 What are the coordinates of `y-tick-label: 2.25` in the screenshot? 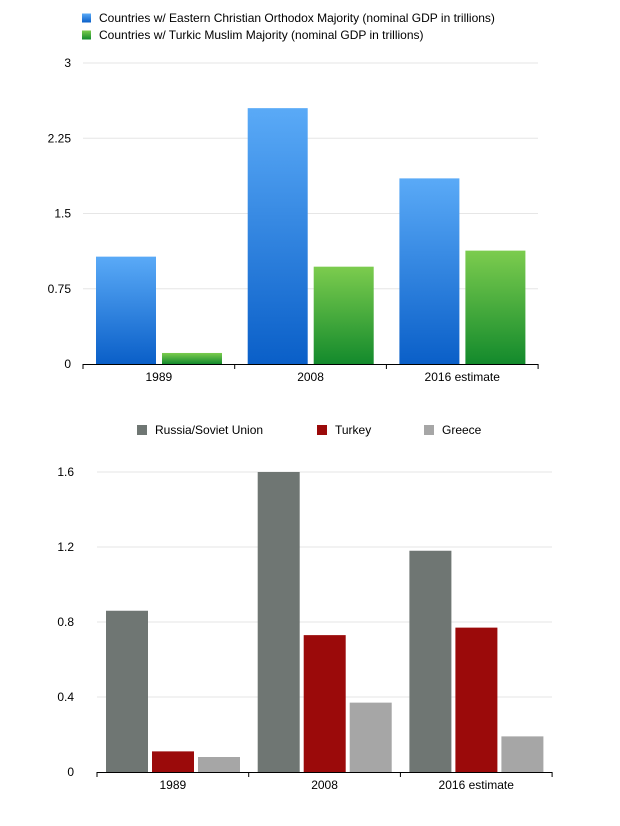 It's located at (60, 138).